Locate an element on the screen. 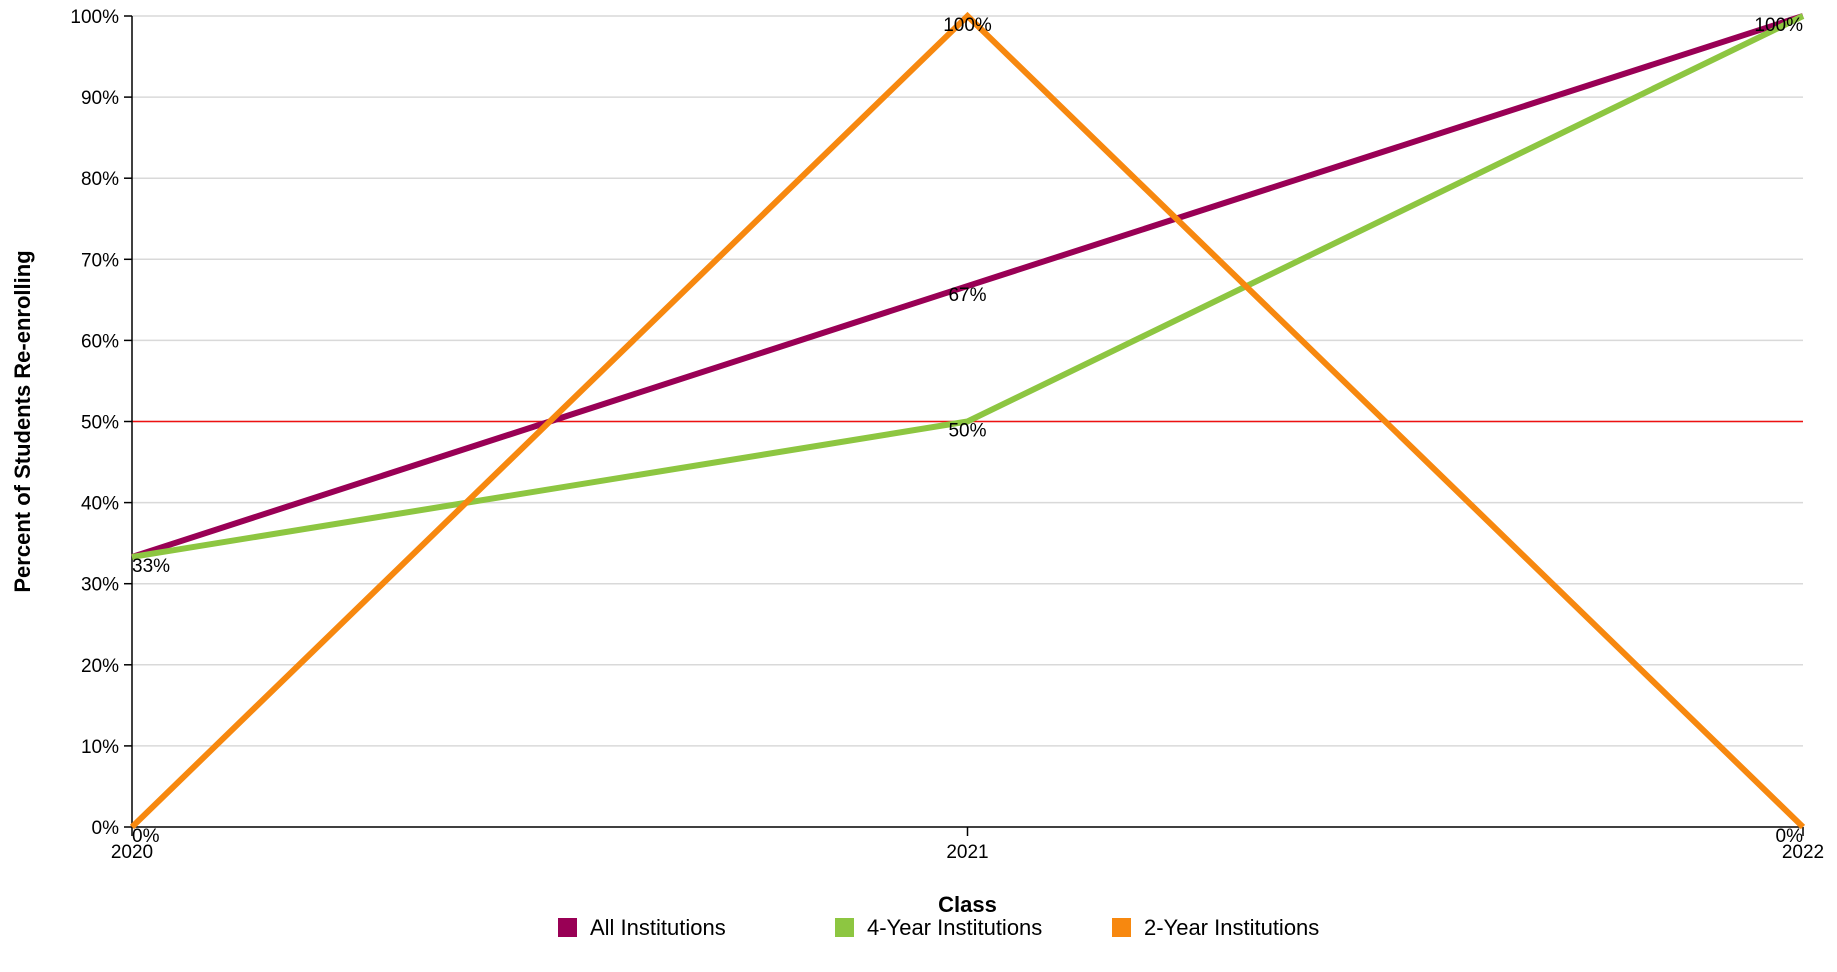  y-tick-label: 0% is located at coordinates (106, 828).